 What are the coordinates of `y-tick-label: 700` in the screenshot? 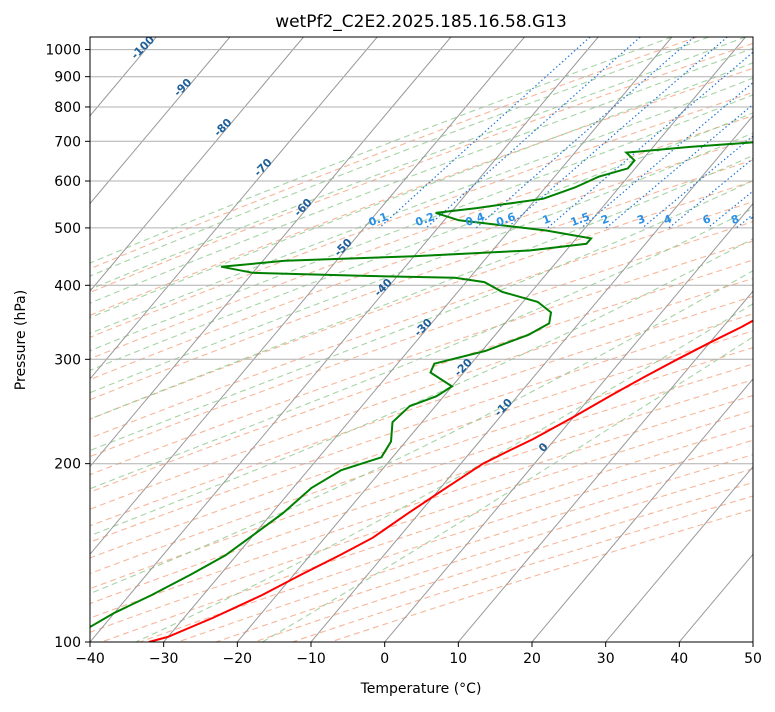 It's located at (67, 142).